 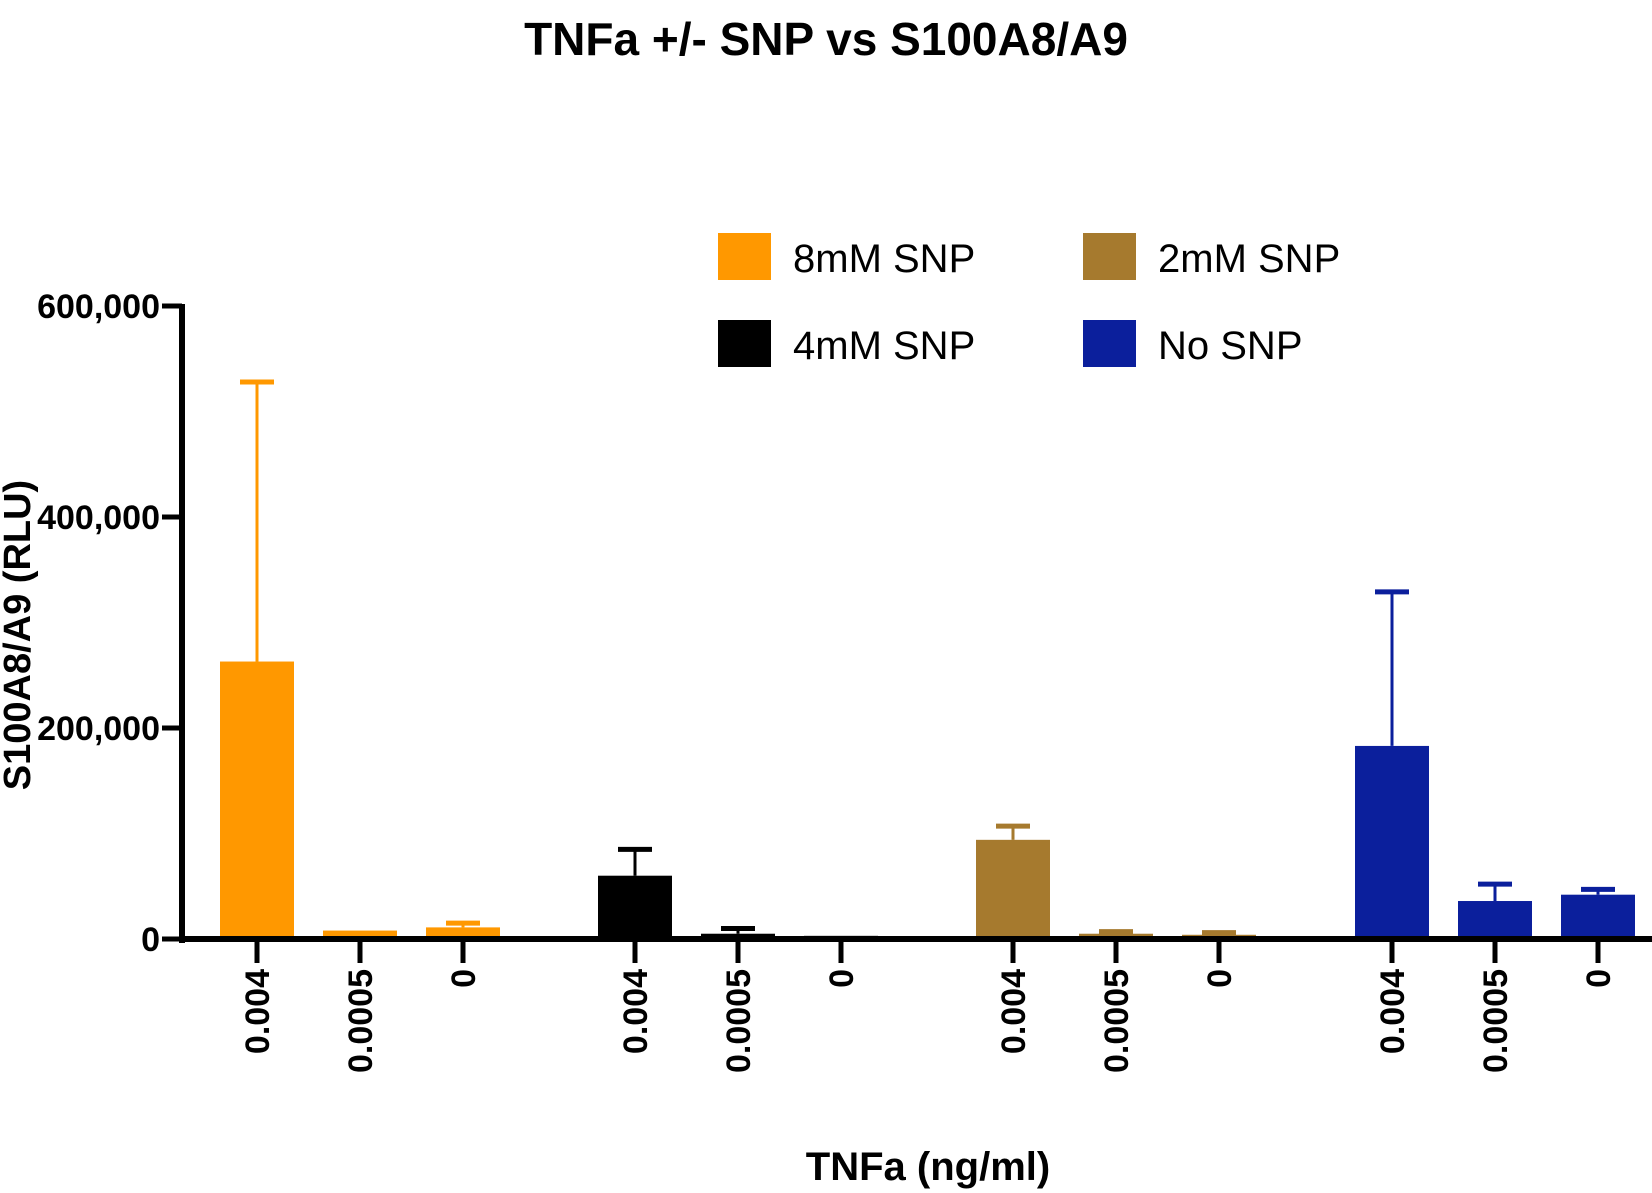 What do you see at coordinates (98, 729) in the screenshot?
I see `y-tick-label: 200,000` at bounding box center [98, 729].